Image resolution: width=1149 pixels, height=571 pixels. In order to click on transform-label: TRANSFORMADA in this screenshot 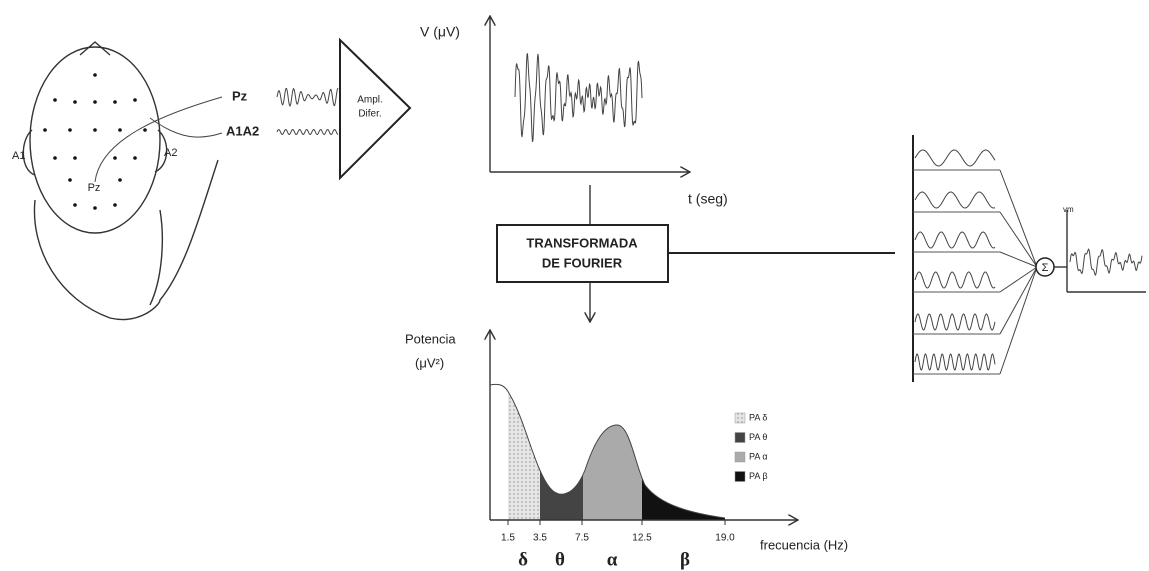, I will do `click(582, 242)`.